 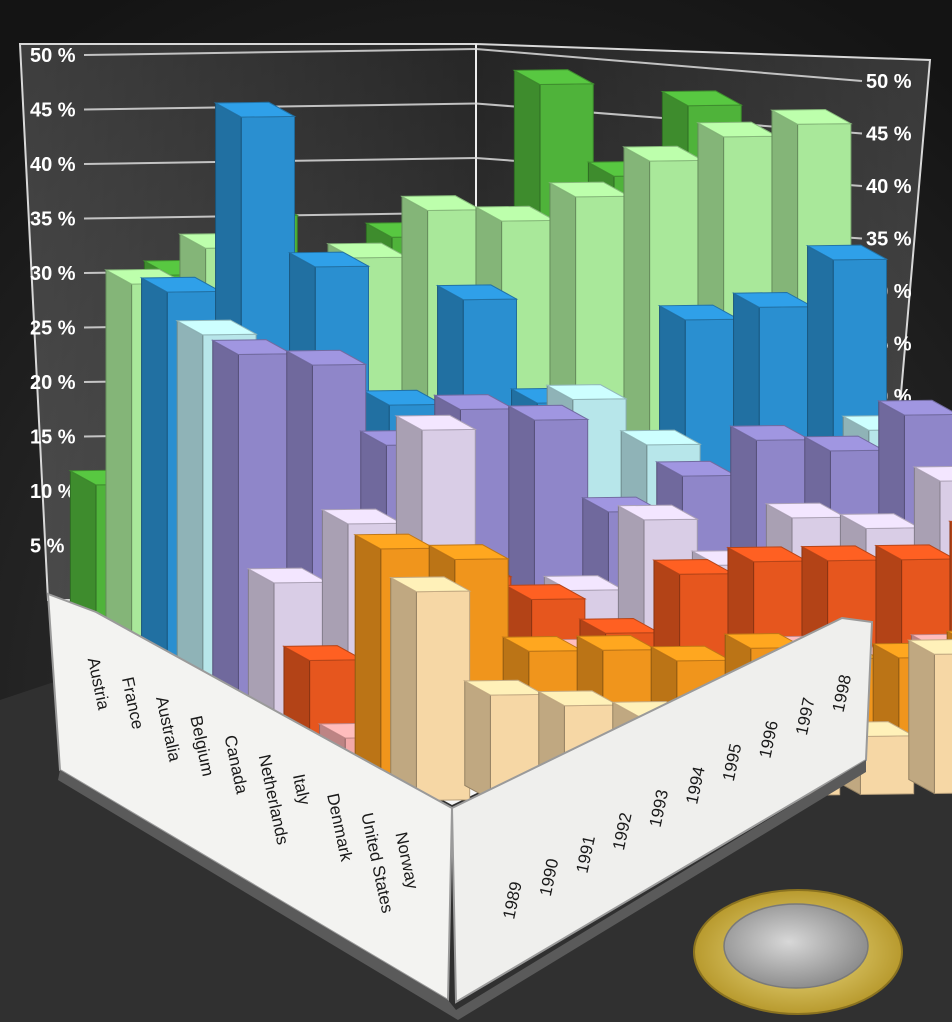 I want to click on right-tick-label: 40 %, so click(x=889, y=187).